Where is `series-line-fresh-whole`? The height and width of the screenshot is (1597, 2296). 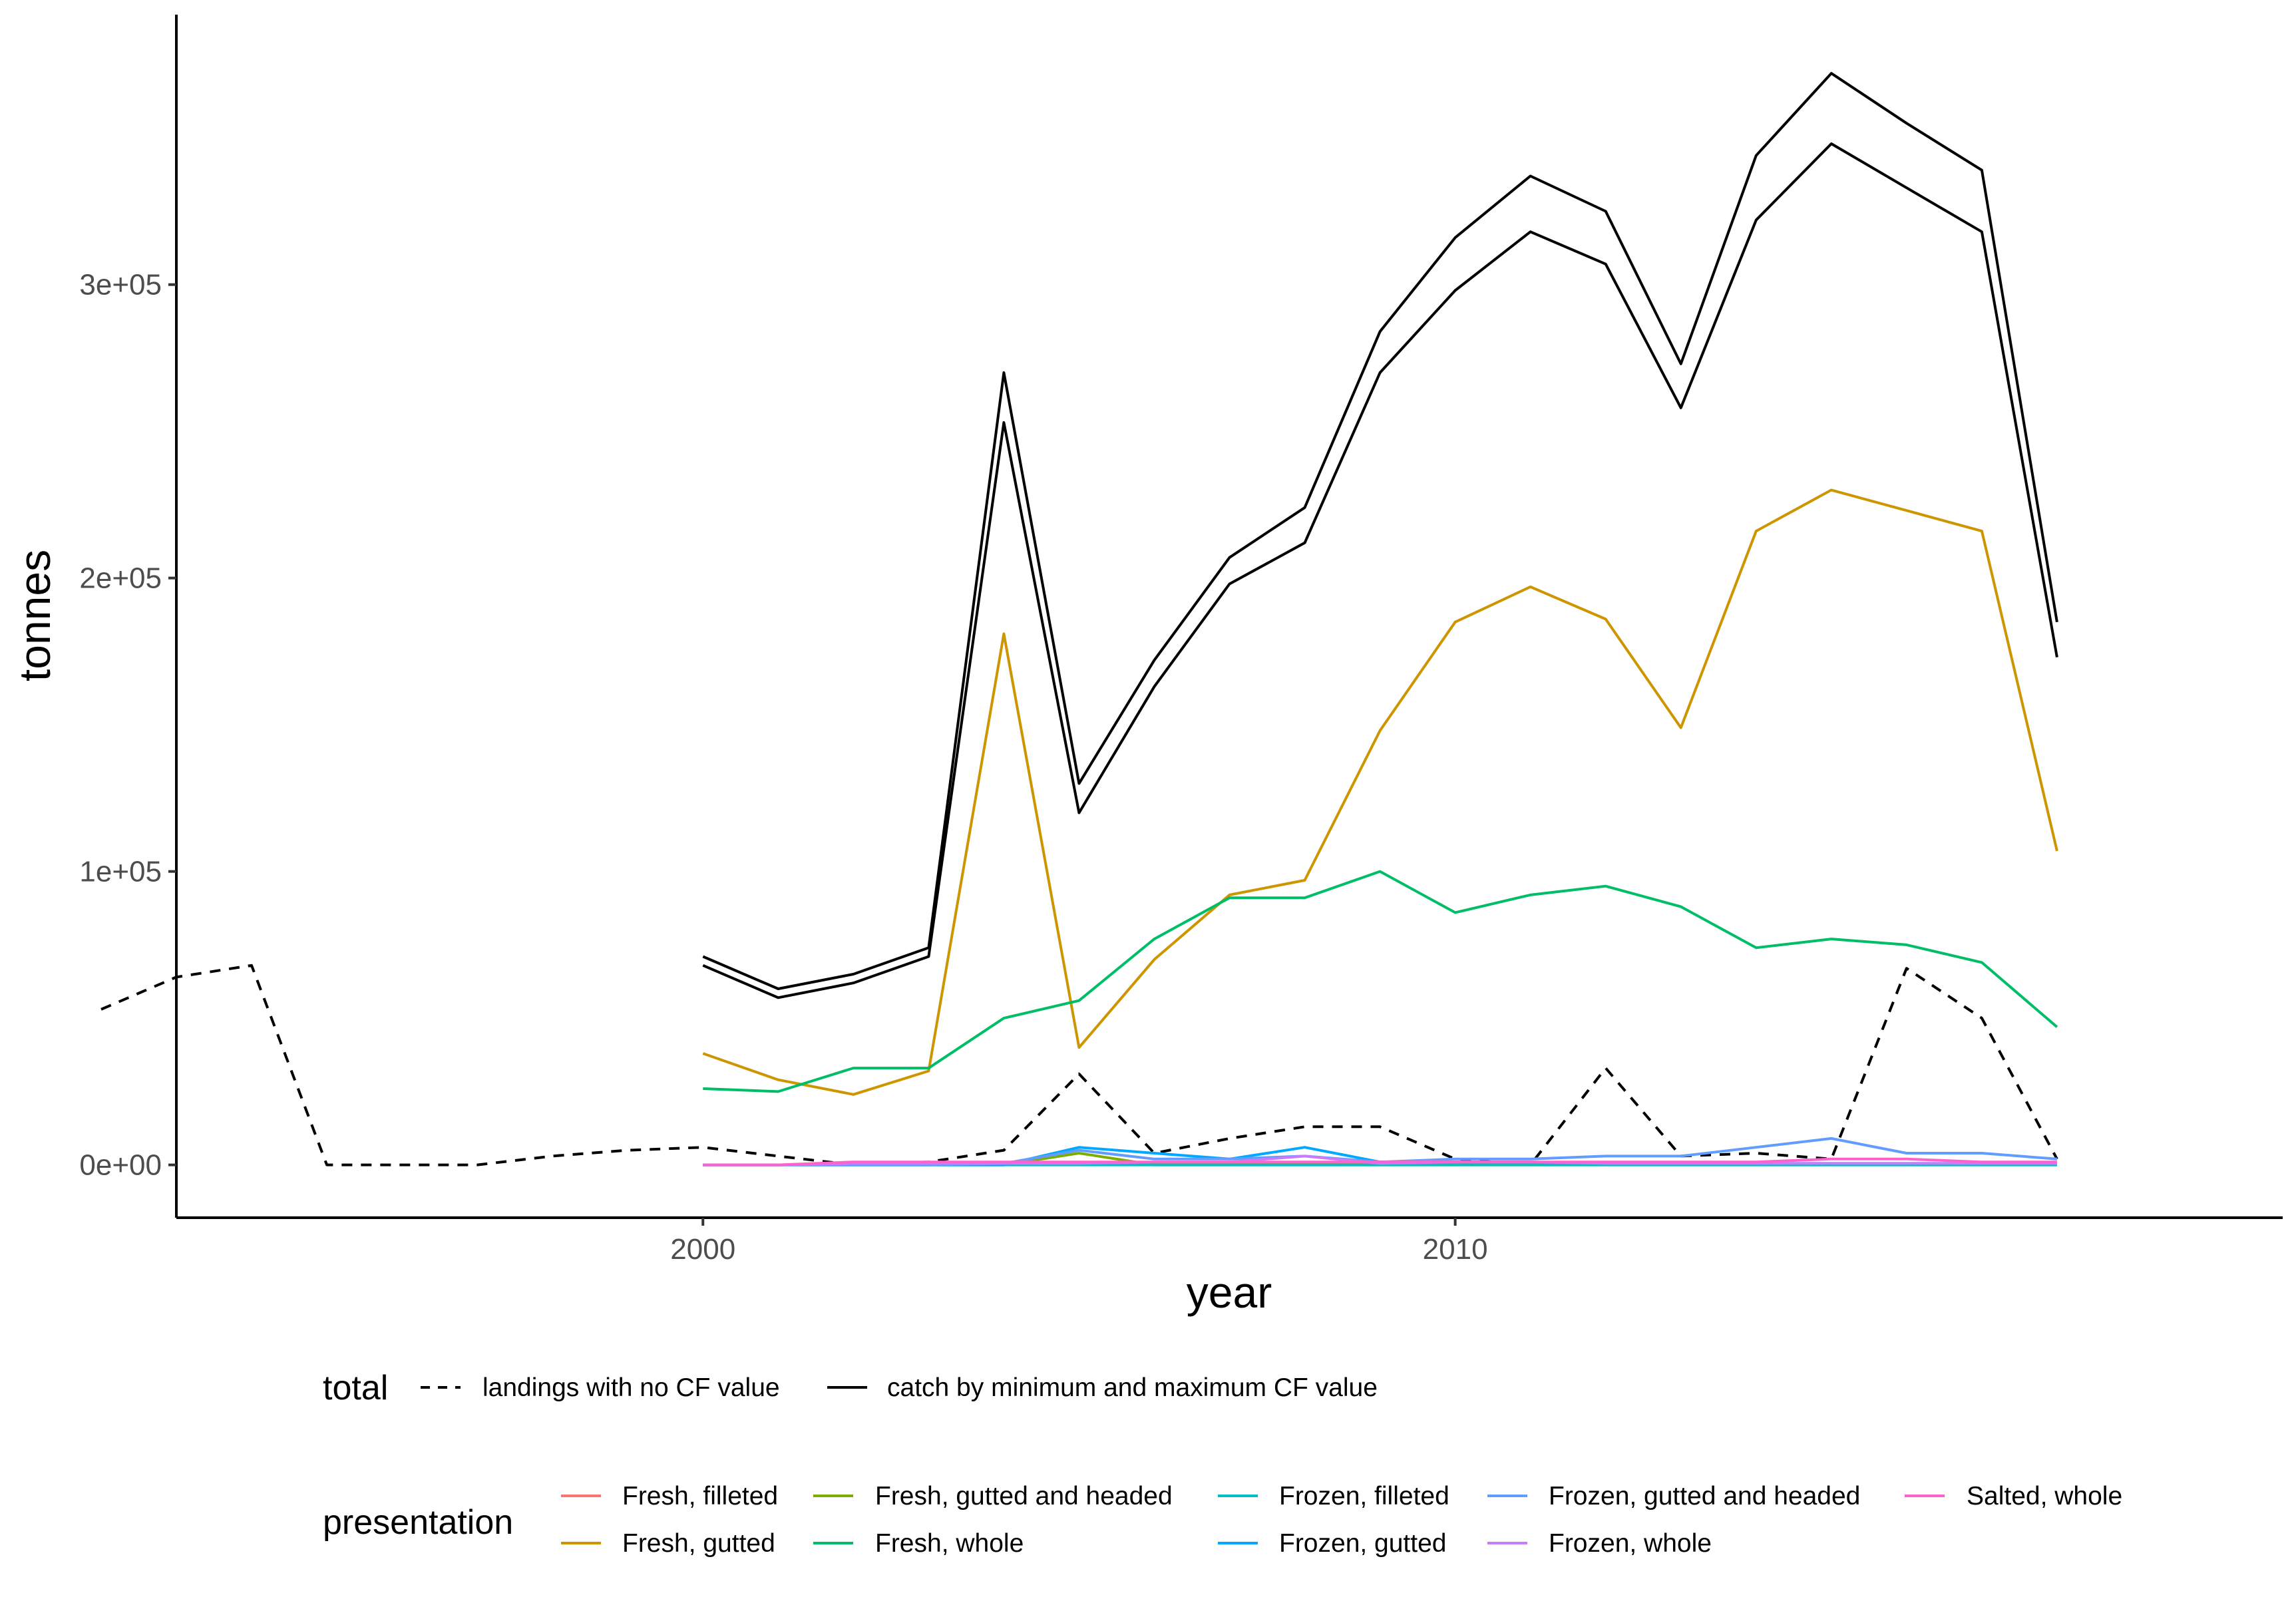 series-line-fresh-whole is located at coordinates (1380, 981).